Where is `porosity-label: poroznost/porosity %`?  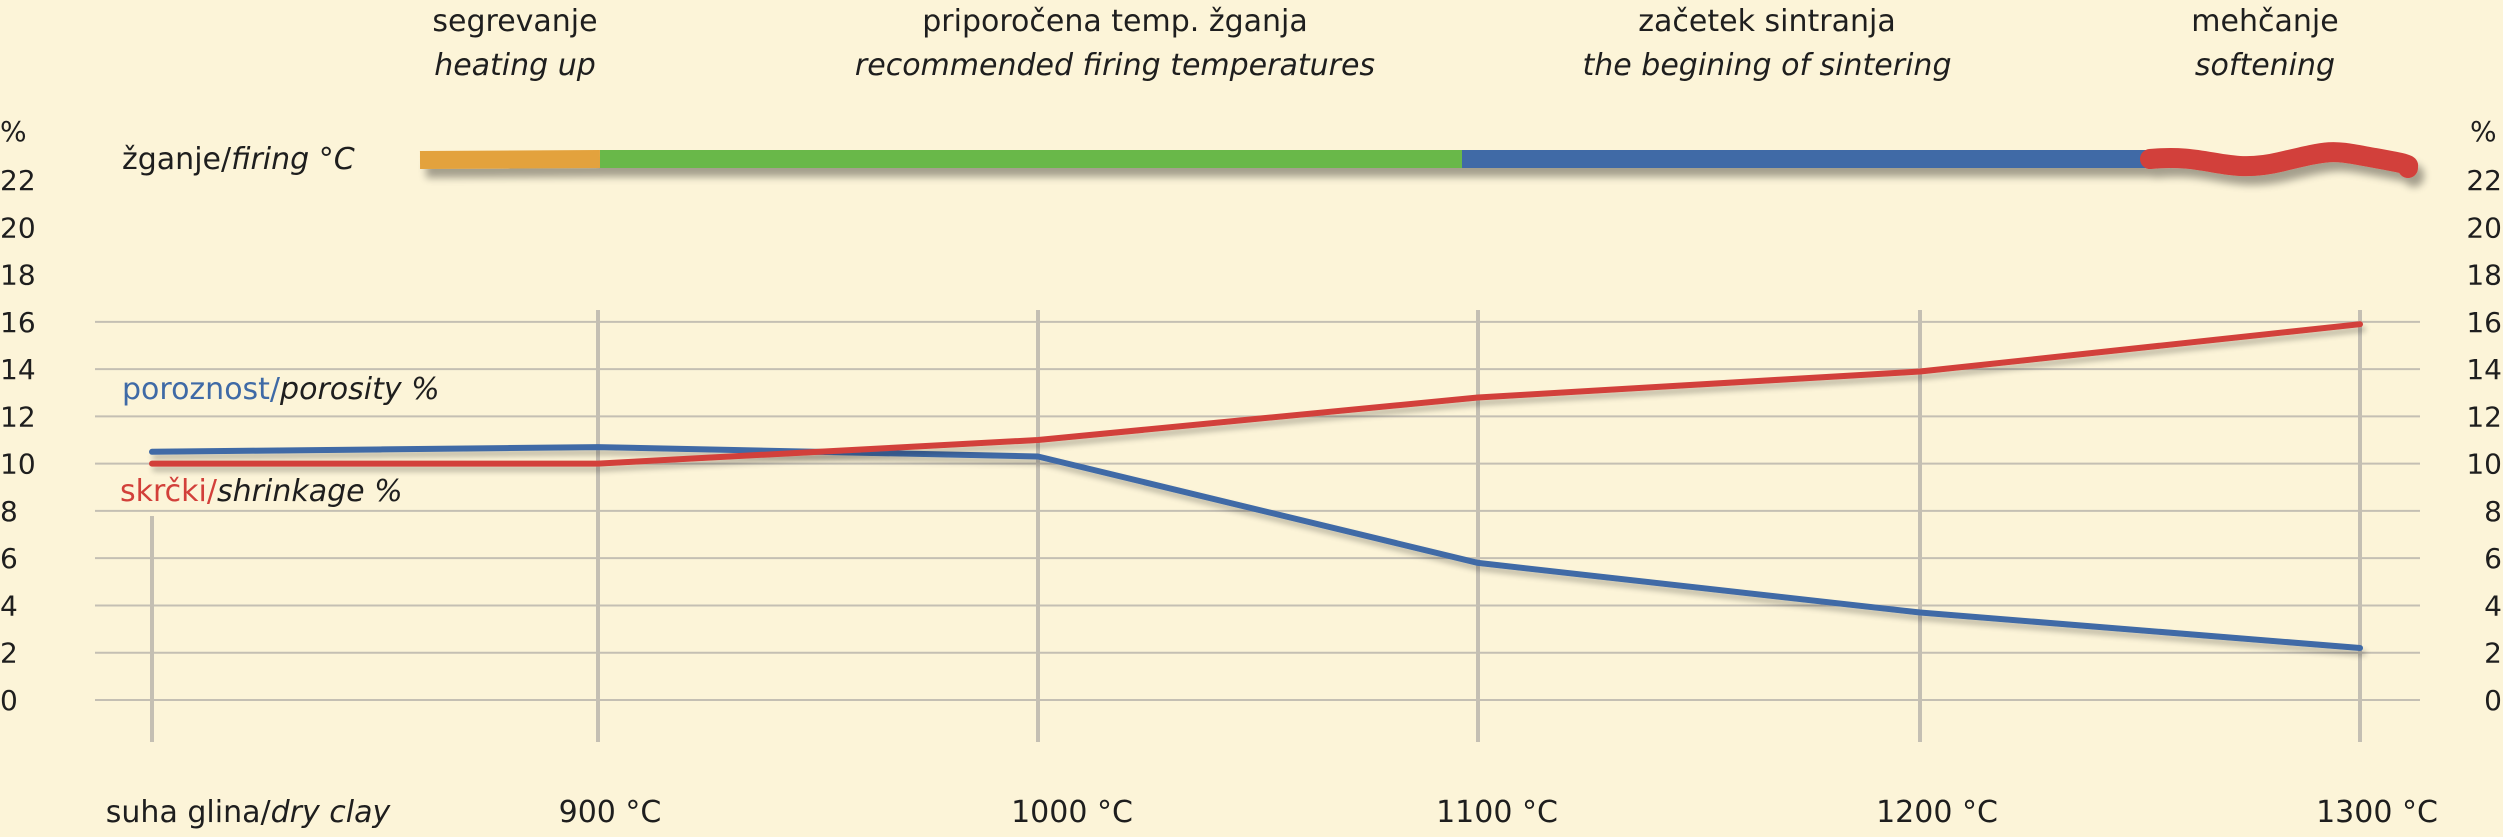
porosity-label: poroznost/porosity % is located at coordinates (281, 389).